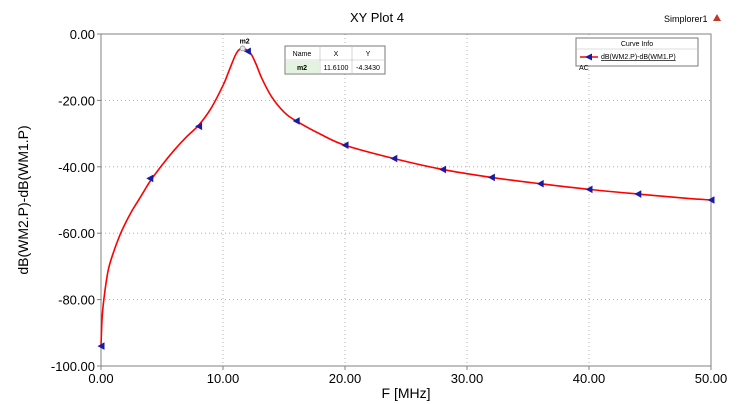 The image size is (746, 404). What do you see at coordinates (76, 100) in the screenshot?
I see `y-tick-label: -20.00` at bounding box center [76, 100].